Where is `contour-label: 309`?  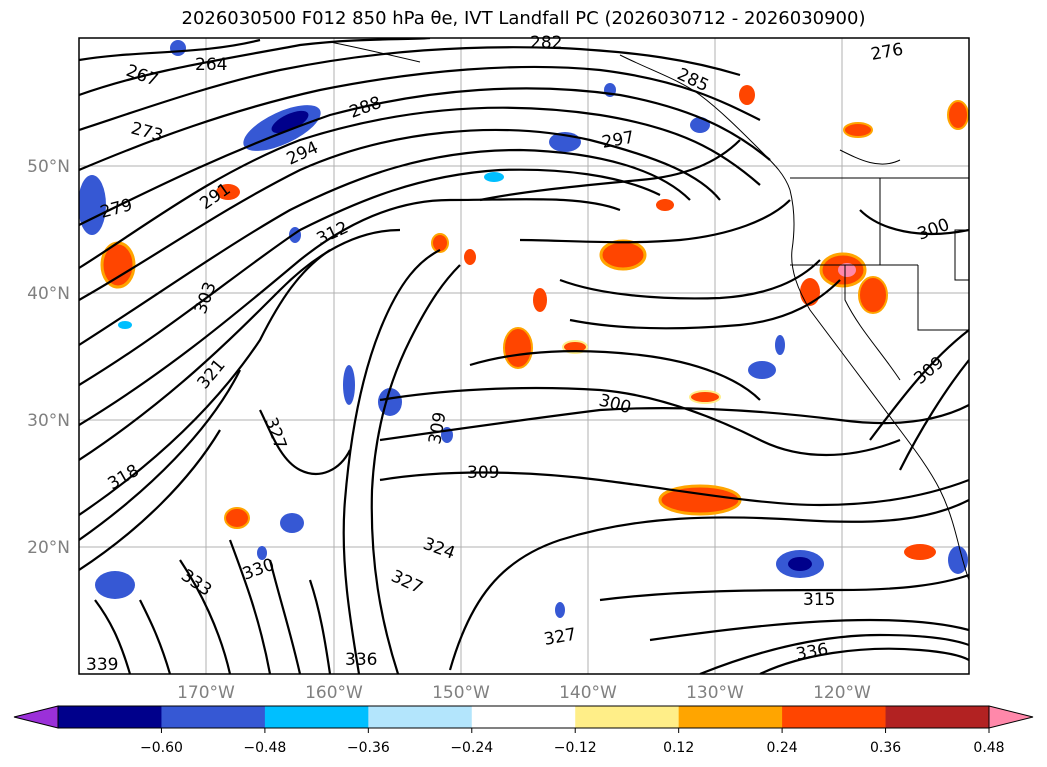 contour-label: 309 is located at coordinates (483, 473).